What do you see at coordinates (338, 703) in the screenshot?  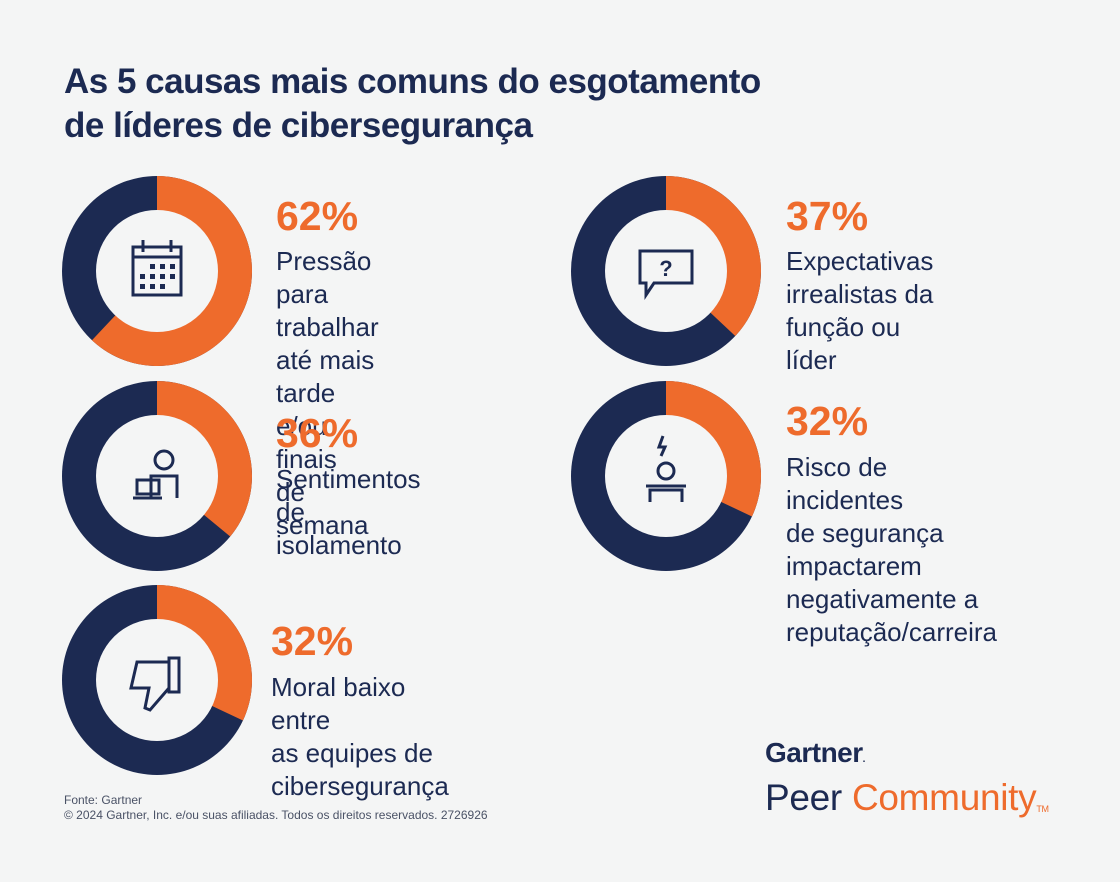 I see `stat-description-line: Moral baixo entre` at bounding box center [338, 703].